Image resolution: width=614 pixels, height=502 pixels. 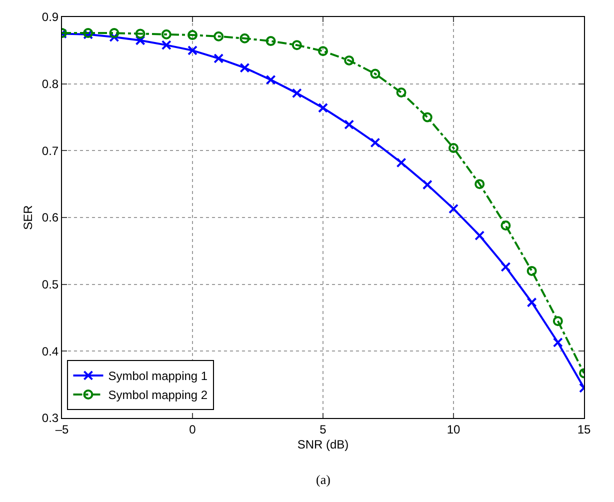 What do you see at coordinates (192, 429) in the screenshot?
I see `x-tick-label: 0` at bounding box center [192, 429].